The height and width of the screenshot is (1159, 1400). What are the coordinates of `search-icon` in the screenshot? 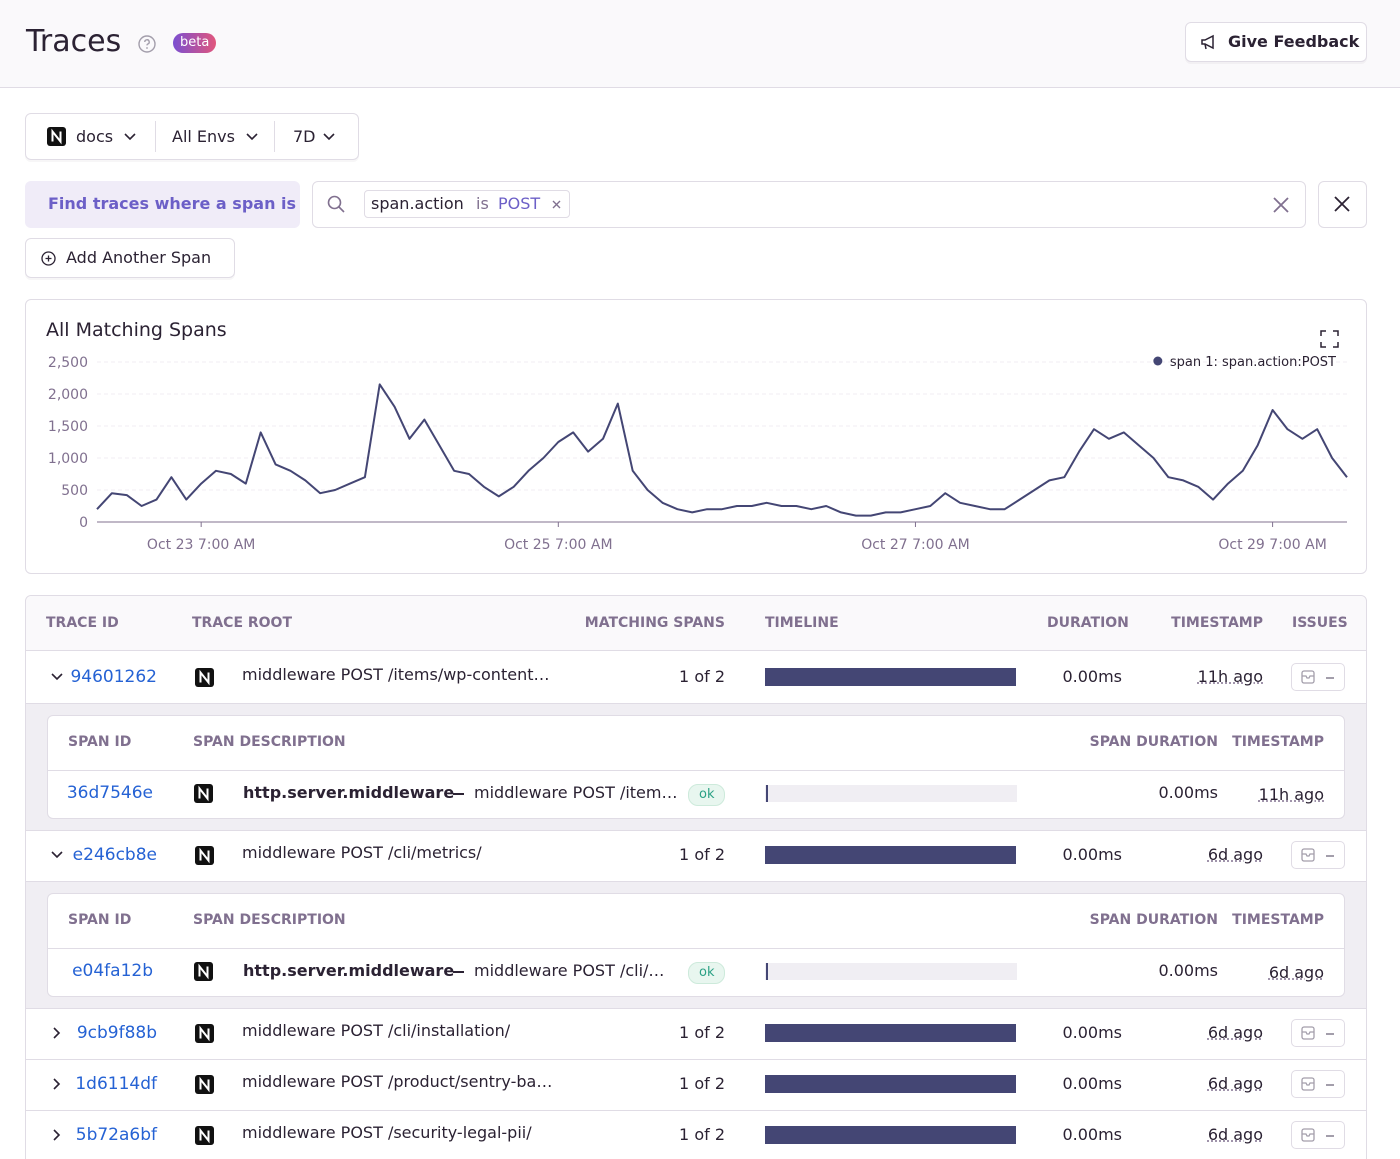 It's located at (336, 204).